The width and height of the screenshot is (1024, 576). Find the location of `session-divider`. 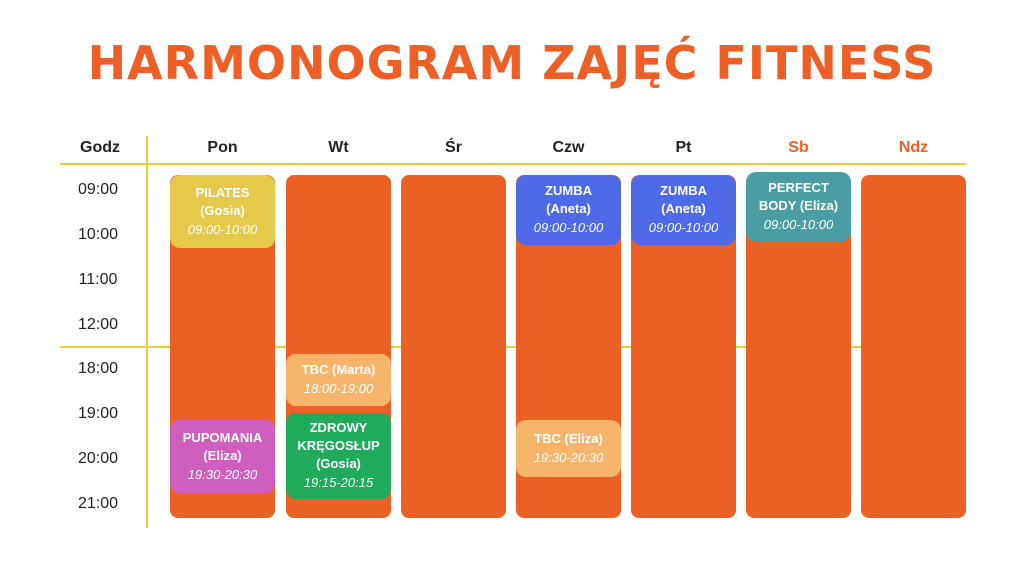

session-divider is located at coordinates (513, 347).